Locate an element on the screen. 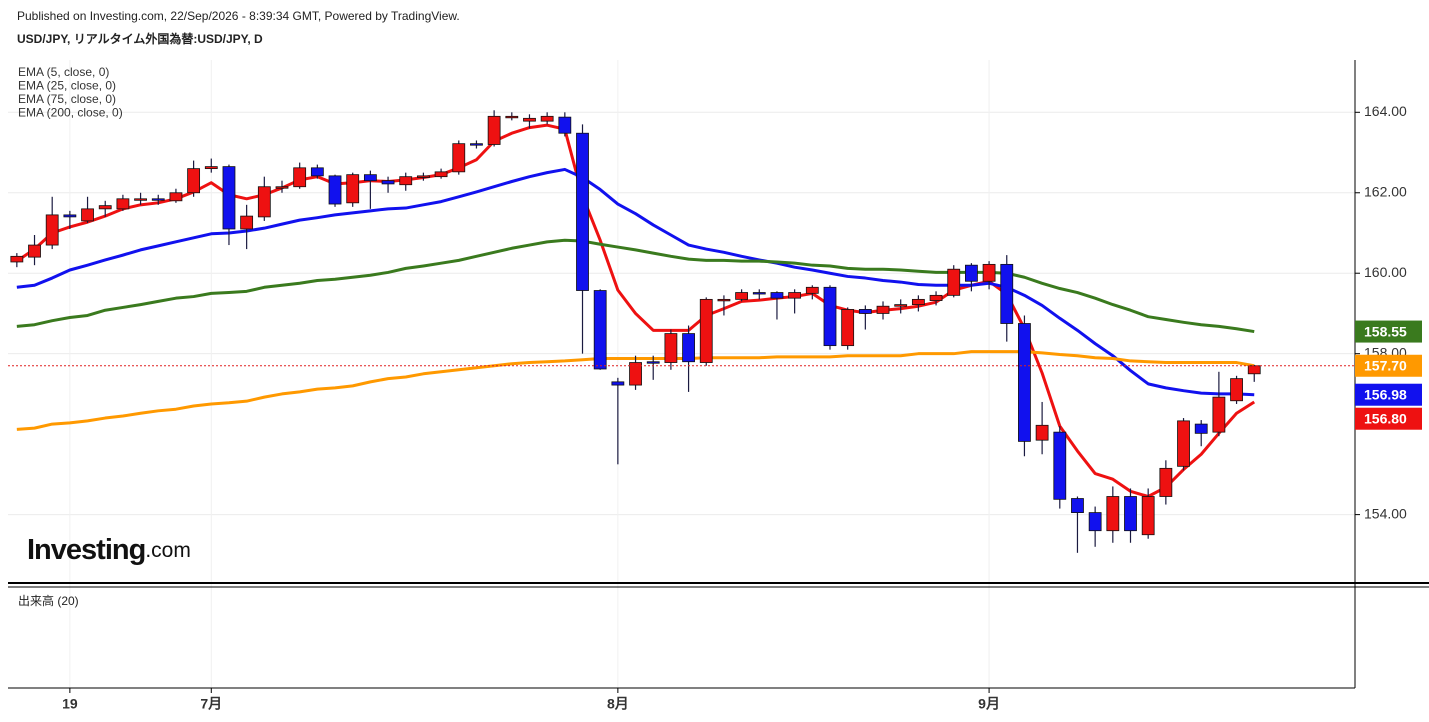 The image size is (1429, 722). price-badges: 158.55 157.70 156.98 156.80 is located at coordinates (1388, 375).